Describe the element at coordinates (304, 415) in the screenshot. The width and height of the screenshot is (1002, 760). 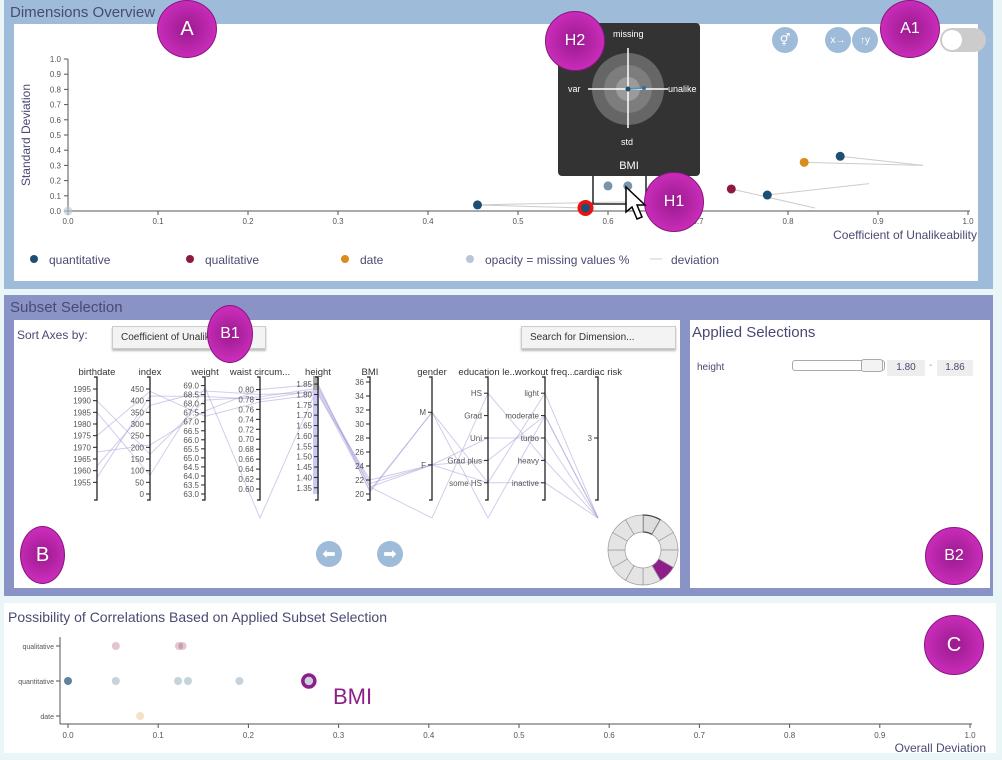
I see `axis-tick-label: 1.70` at that location.